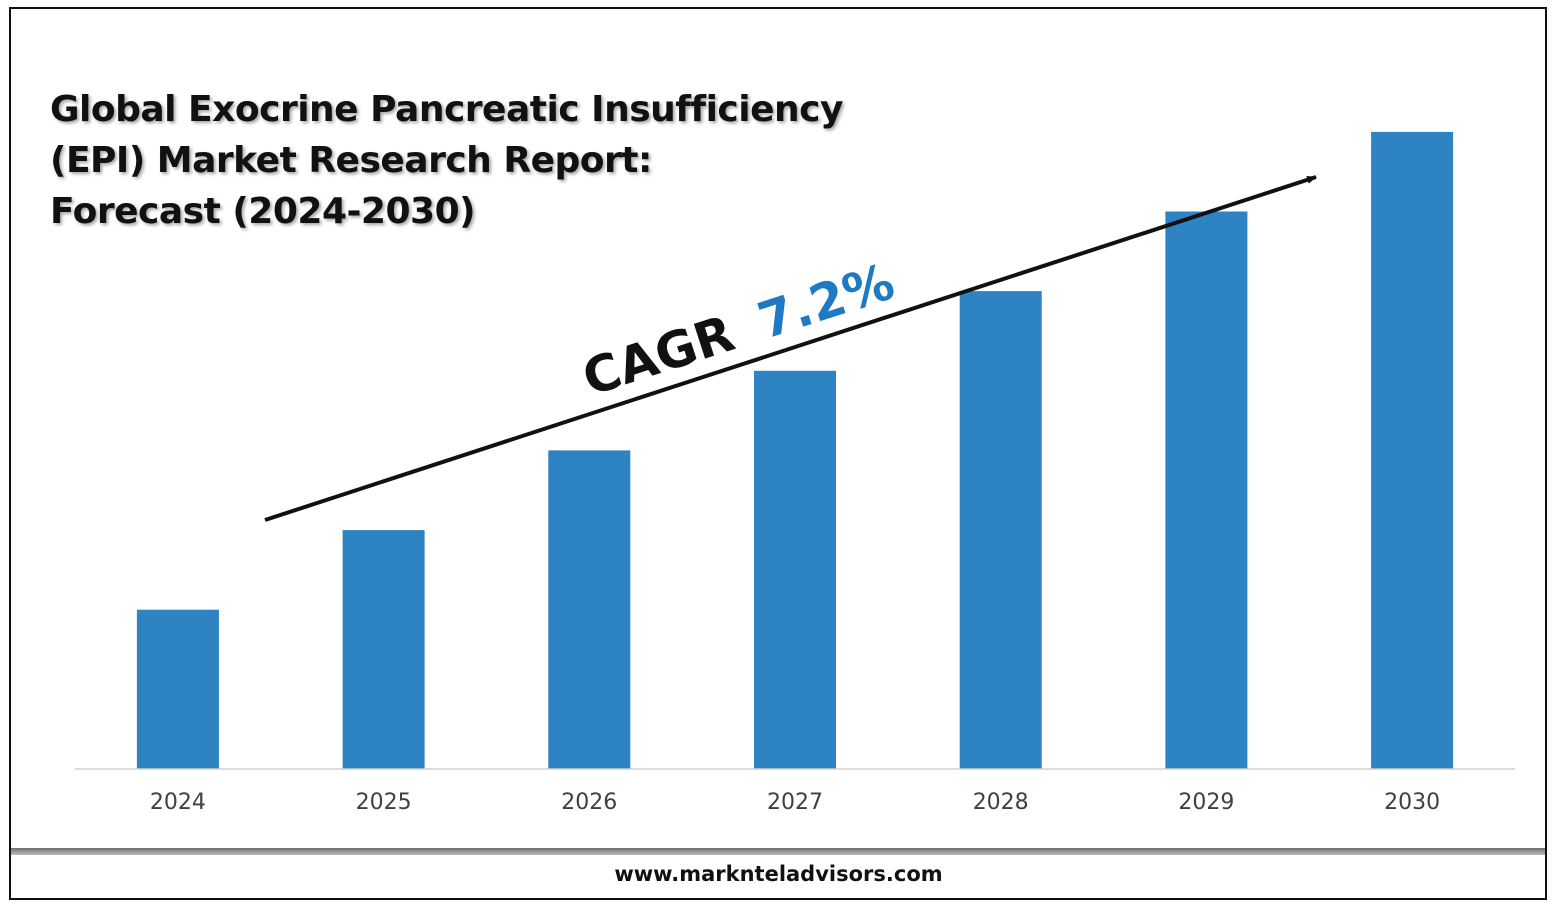  I want to click on bar-2030, so click(1412, 450).